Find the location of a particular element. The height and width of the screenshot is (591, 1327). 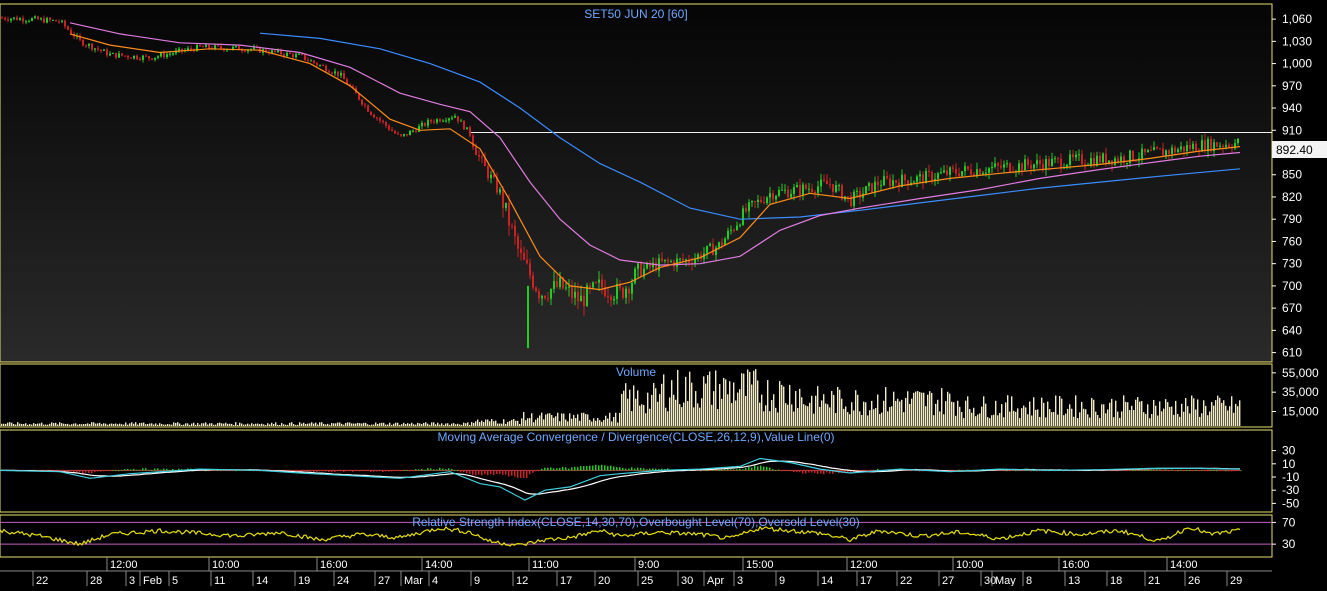

macd-panel is located at coordinates (636, 471).